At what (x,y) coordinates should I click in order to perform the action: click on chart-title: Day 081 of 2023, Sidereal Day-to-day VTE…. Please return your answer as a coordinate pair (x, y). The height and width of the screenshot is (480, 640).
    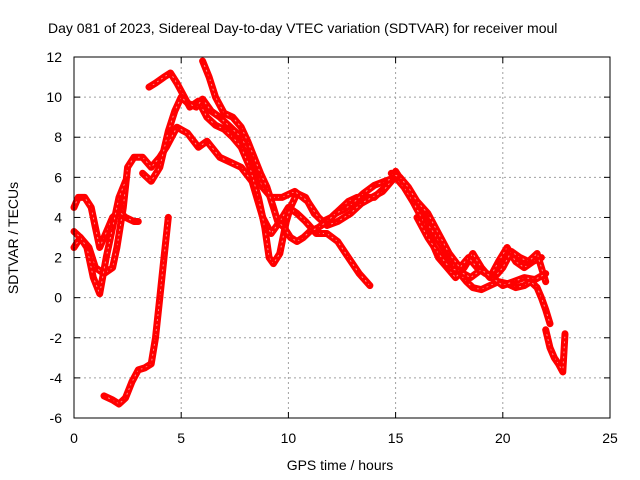
    Looking at the image, I should click on (302, 28).